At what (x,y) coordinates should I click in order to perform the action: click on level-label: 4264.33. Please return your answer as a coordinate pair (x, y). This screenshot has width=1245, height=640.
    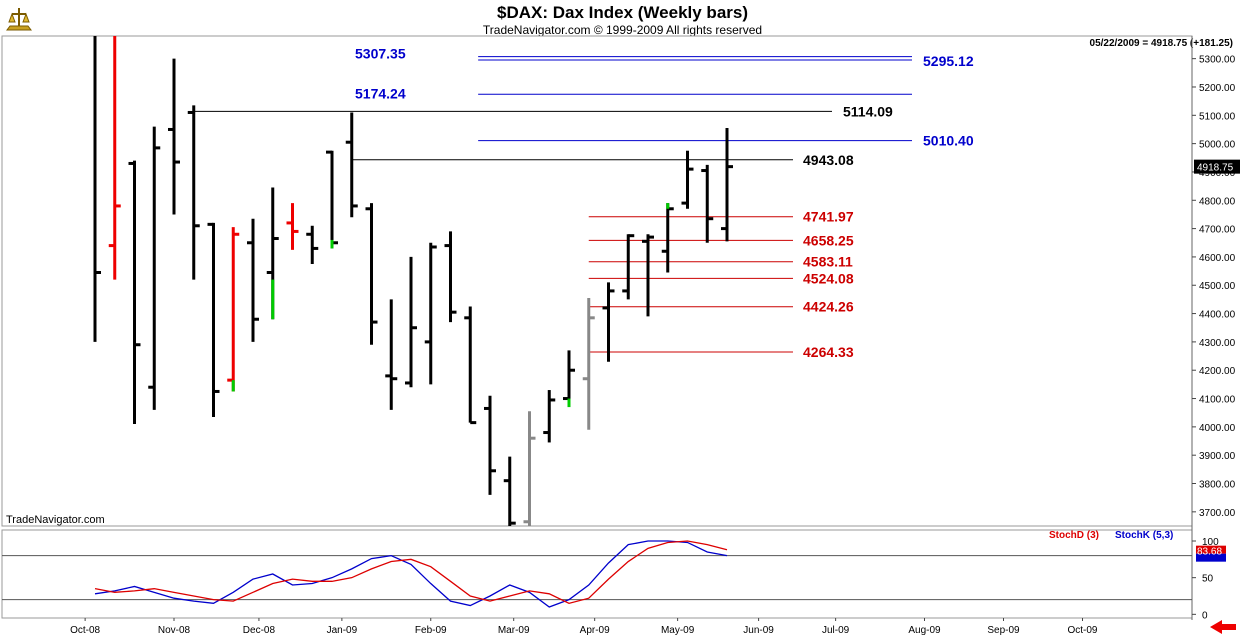
    Looking at the image, I should click on (828, 352).